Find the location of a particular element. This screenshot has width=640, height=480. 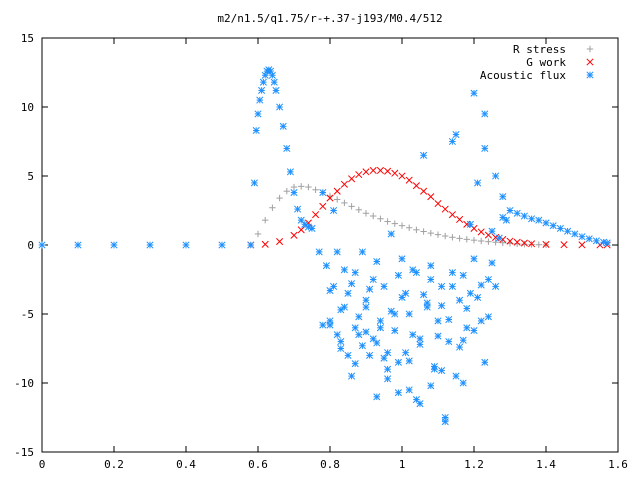

legend-label: G work is located at coordinates (546, 62).